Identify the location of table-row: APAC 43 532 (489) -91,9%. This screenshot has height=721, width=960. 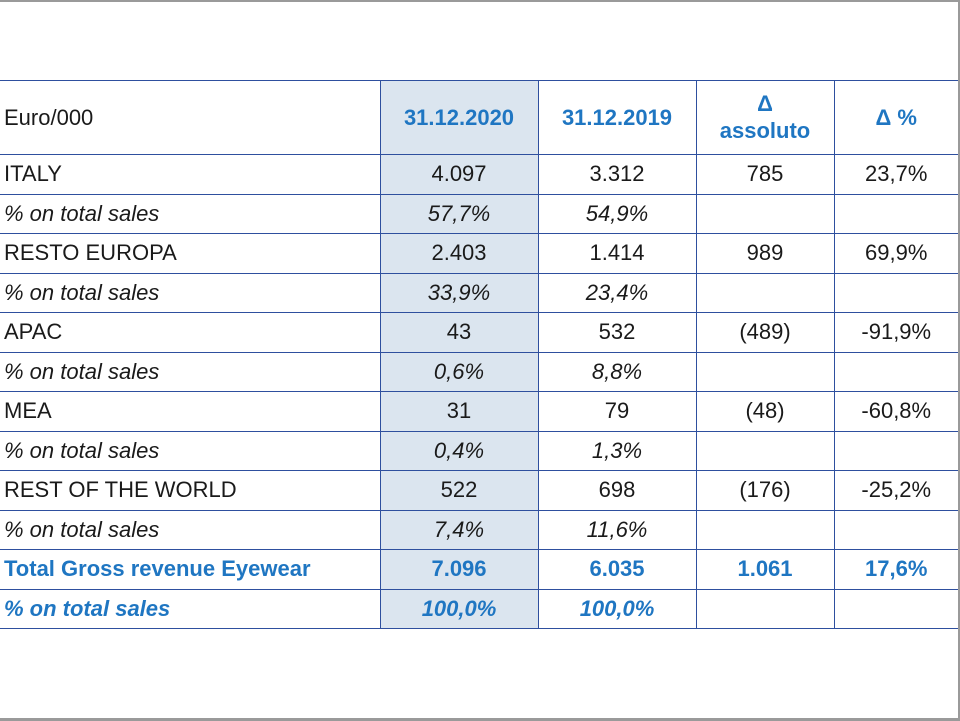
(479, 332).